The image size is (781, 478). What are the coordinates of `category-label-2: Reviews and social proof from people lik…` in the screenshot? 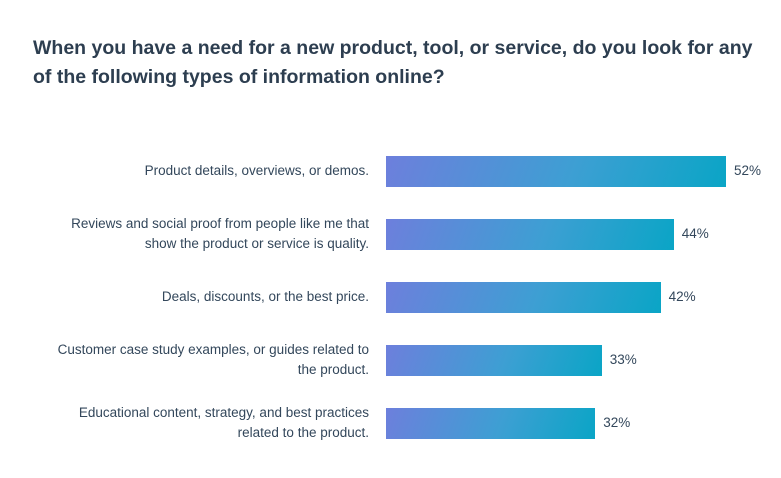 It's located at (189, 234).